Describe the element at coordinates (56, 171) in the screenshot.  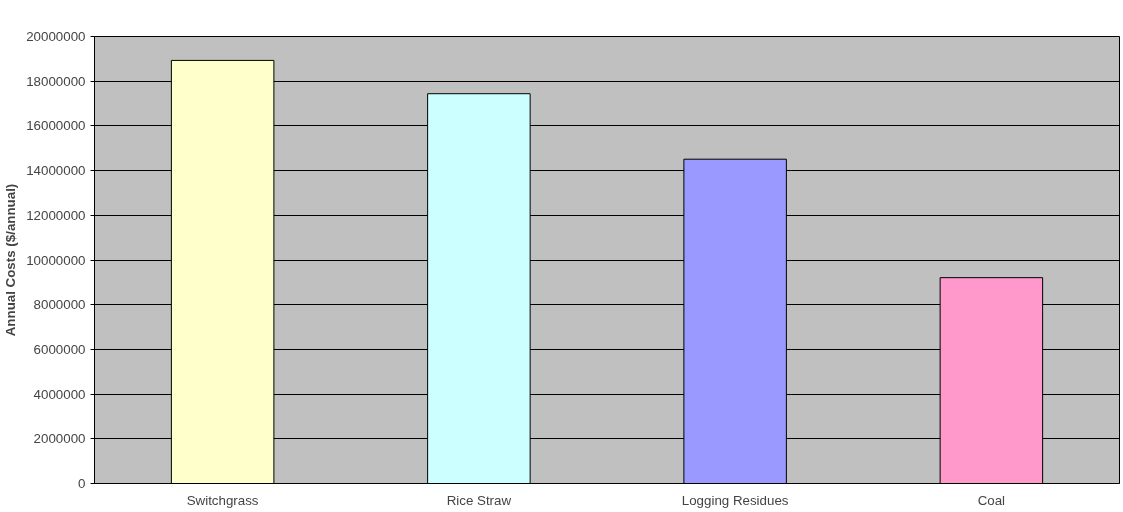
I see `y-tick-label: 14000000` at that location.